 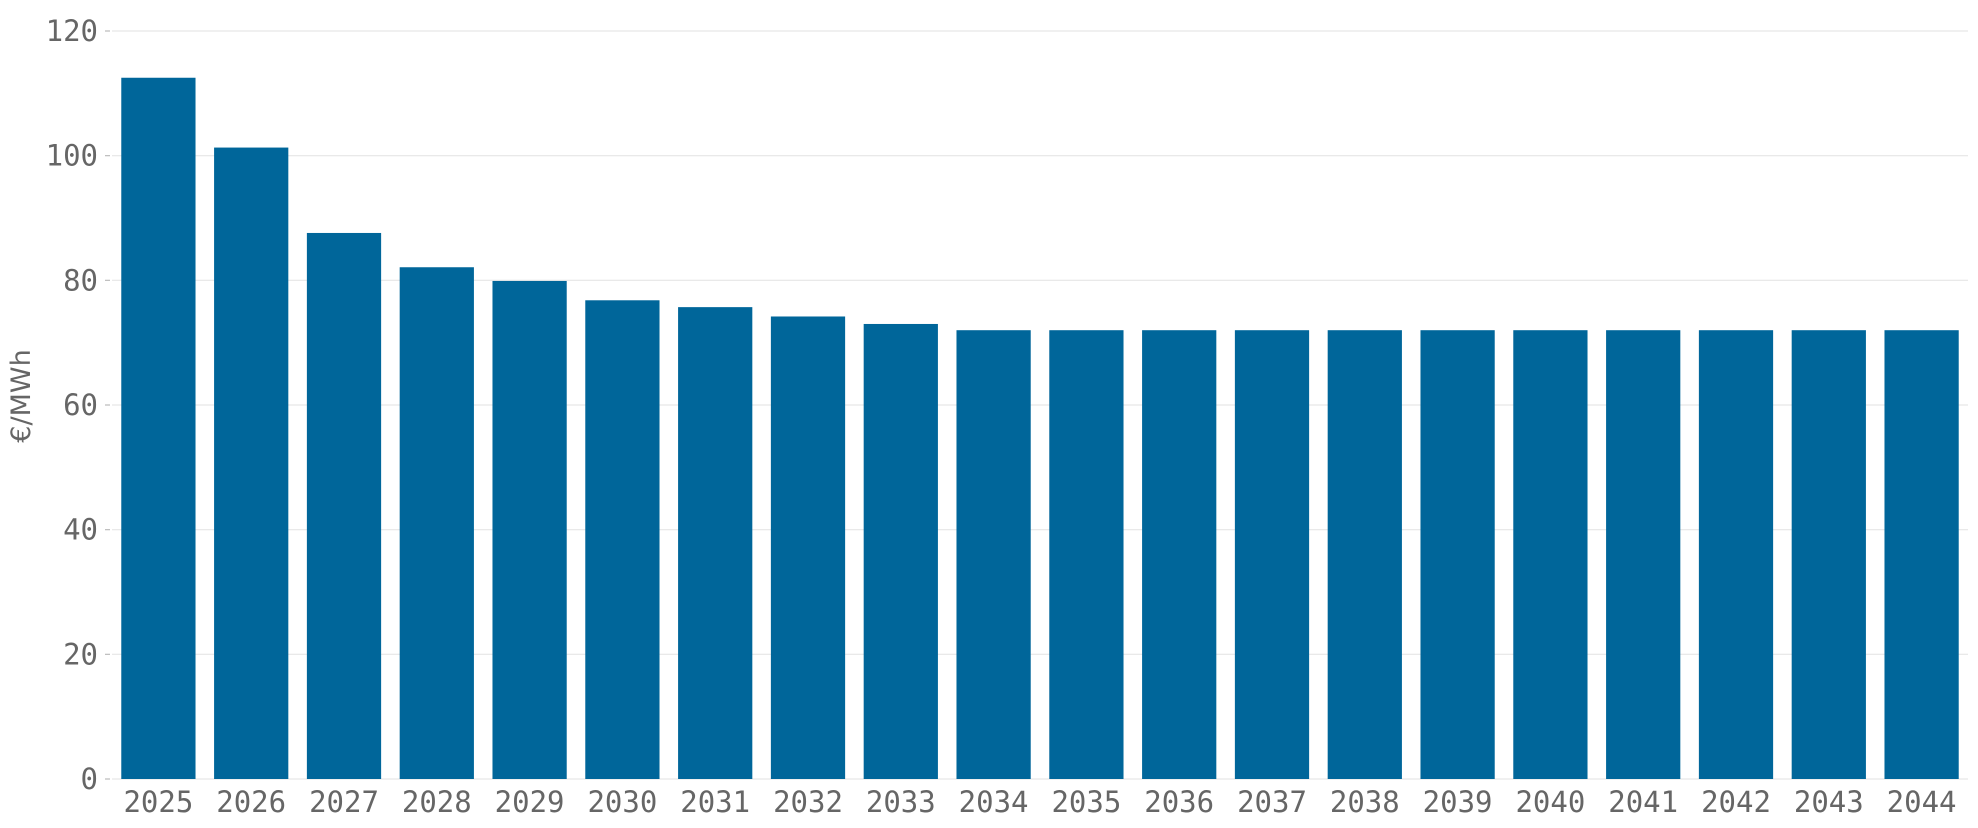 I want to click on y-tick-label: 120, so click(x=72, y=31).